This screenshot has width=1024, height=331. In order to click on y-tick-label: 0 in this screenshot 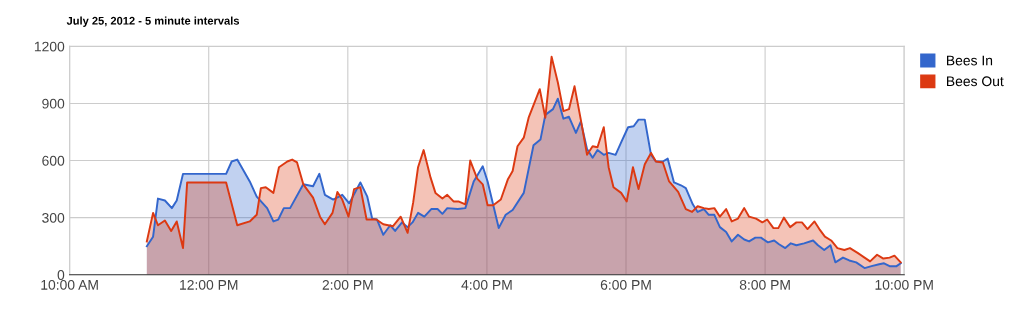, I will do `click(61, 275)`.